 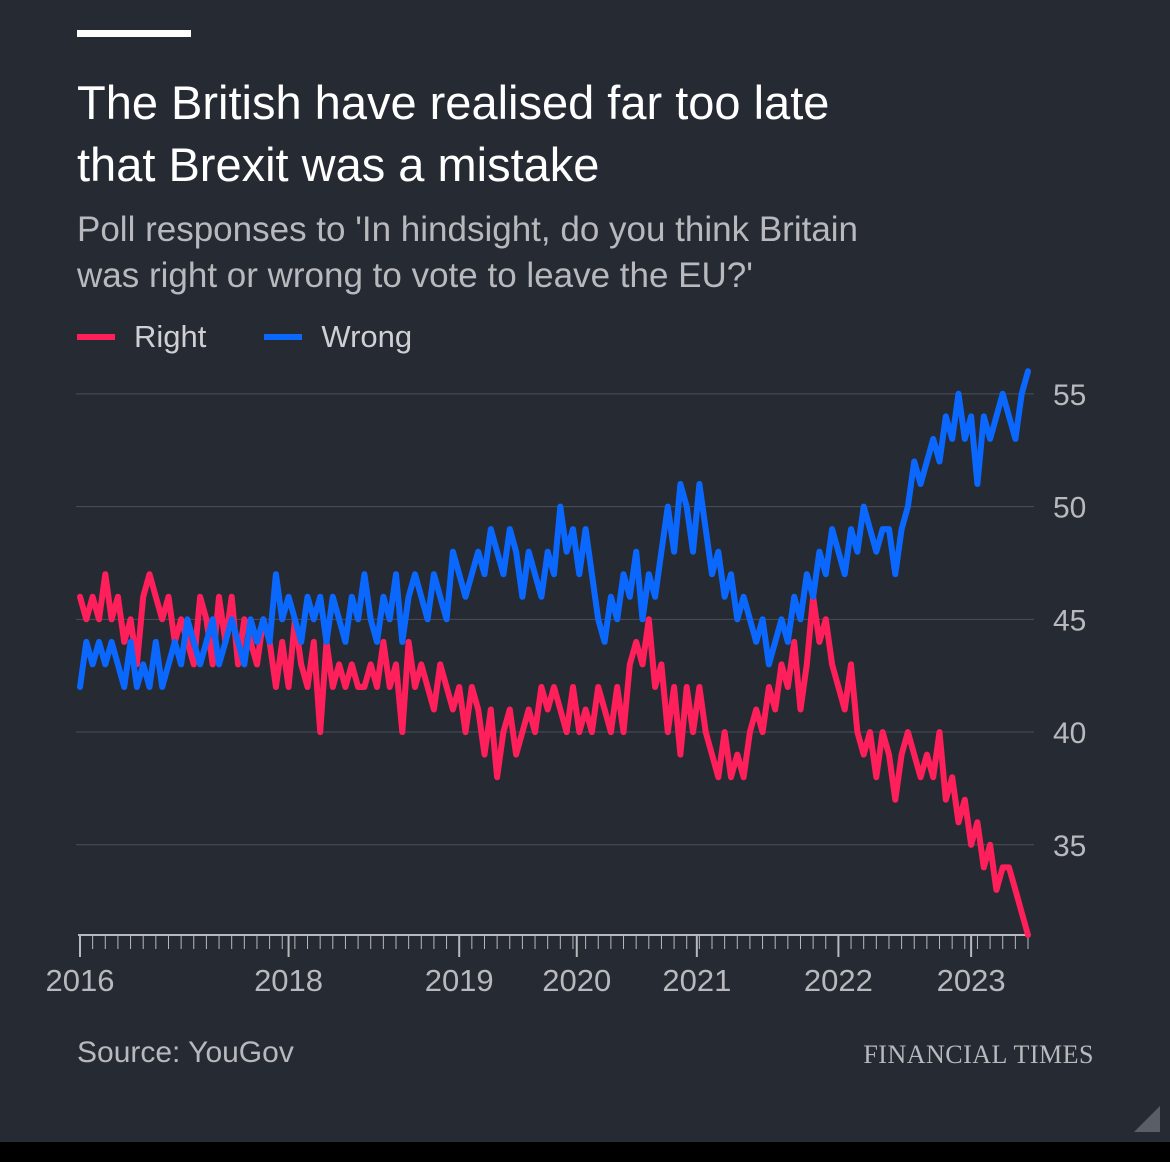 What do you see at coordinates (367, 336) in the screenshot?
I see `legend-label-wrong: Wrong` at bounding box center [367, 336].